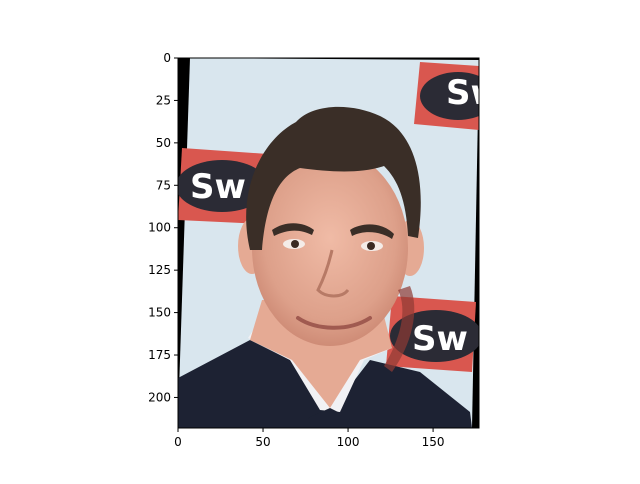 Image resolution: width=640 pixels, height=484 pixels. Describe the element at coordinates (433, 442) in the screenshot. I see `x-tick-label: 150` at that location.